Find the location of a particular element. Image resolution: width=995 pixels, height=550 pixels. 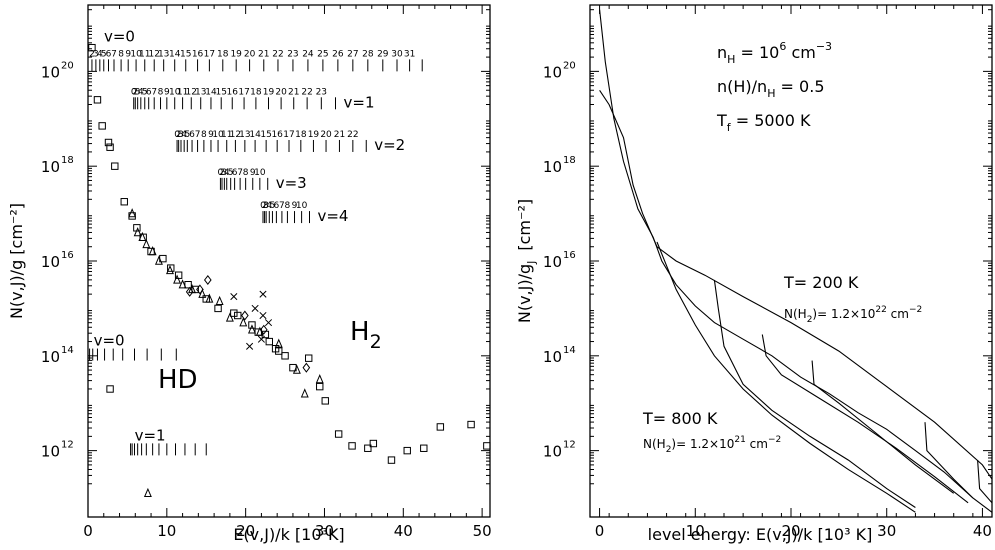

level-ladder-label: v=2 is located at coordinates (389, 145).